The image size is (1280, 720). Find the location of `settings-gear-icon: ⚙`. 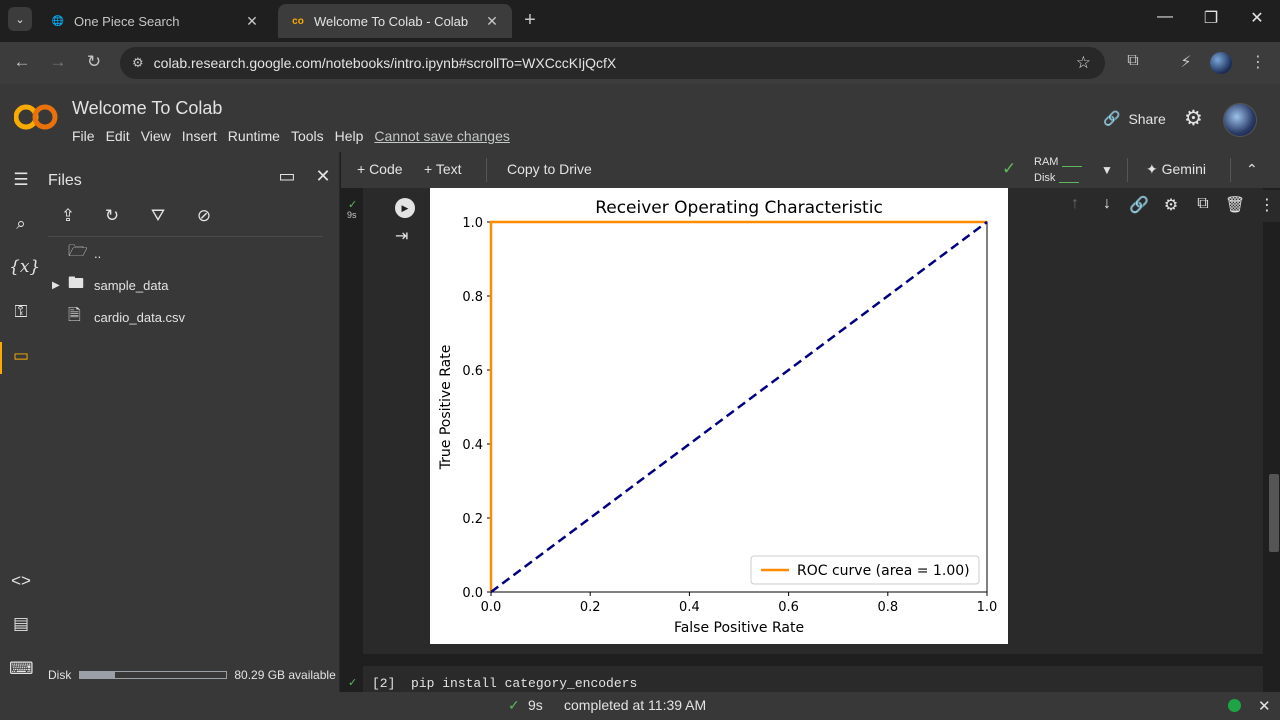

settings-gear-icon: ⚙ is located at coordinates (1193, 118).